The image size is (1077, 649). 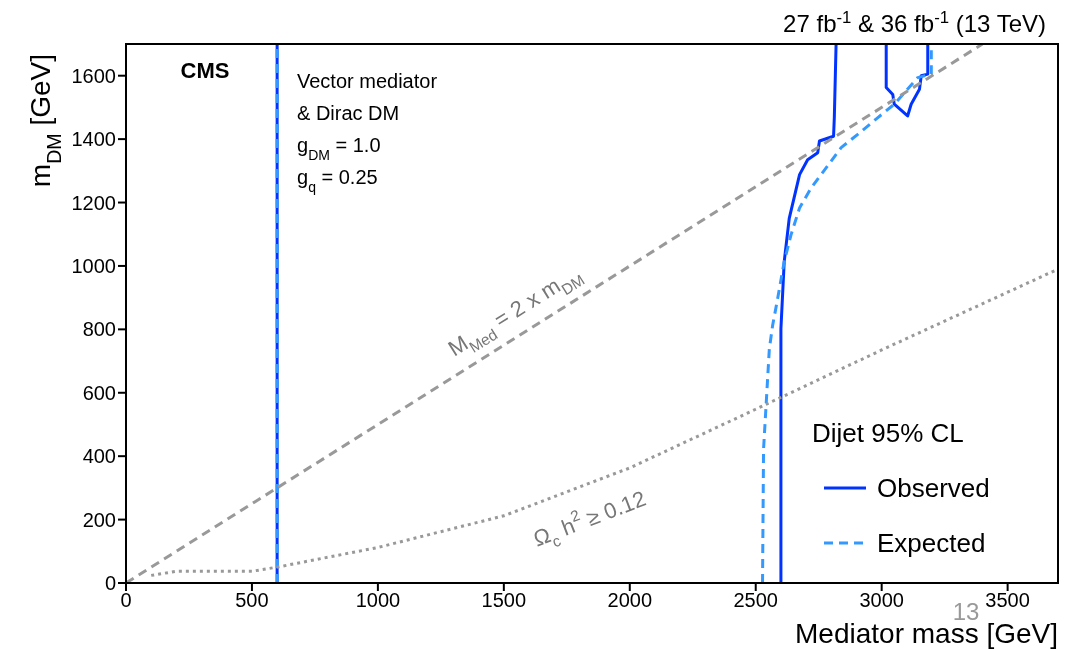 What do you see at coordinates (99, 456) in the screenshot?
I see `y-tick-label: 400` at bounding box center [99, 456].